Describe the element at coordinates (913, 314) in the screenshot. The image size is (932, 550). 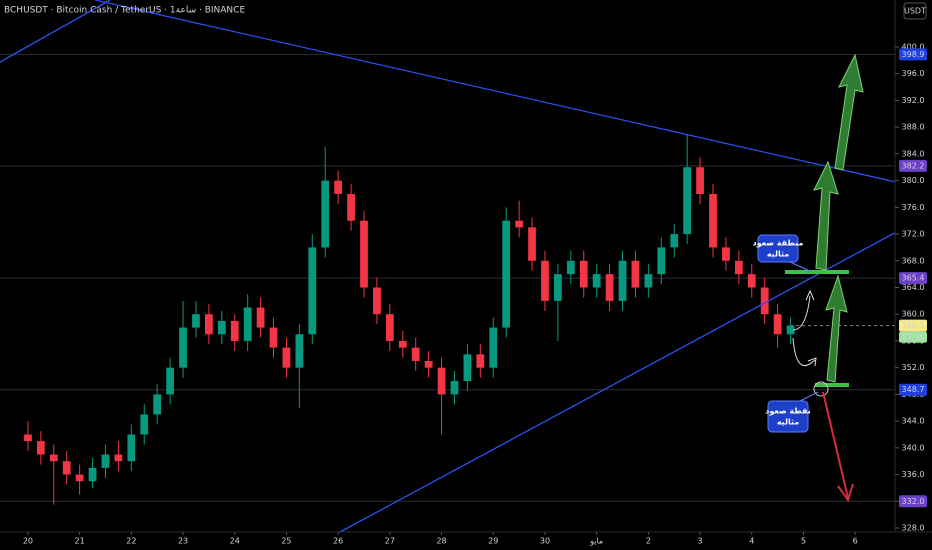
I see `y-tick-label: 360.0` at that location.